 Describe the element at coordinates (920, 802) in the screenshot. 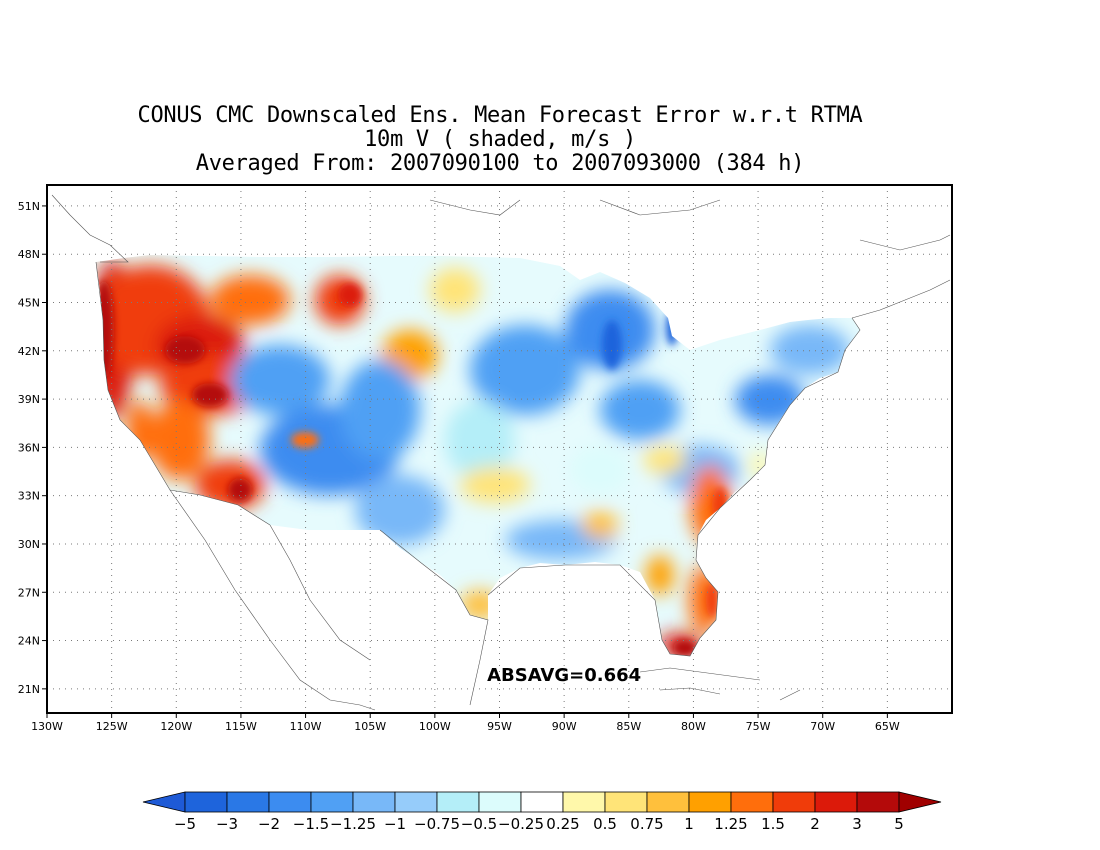

I see `colorbar-high-arrow` at that location.